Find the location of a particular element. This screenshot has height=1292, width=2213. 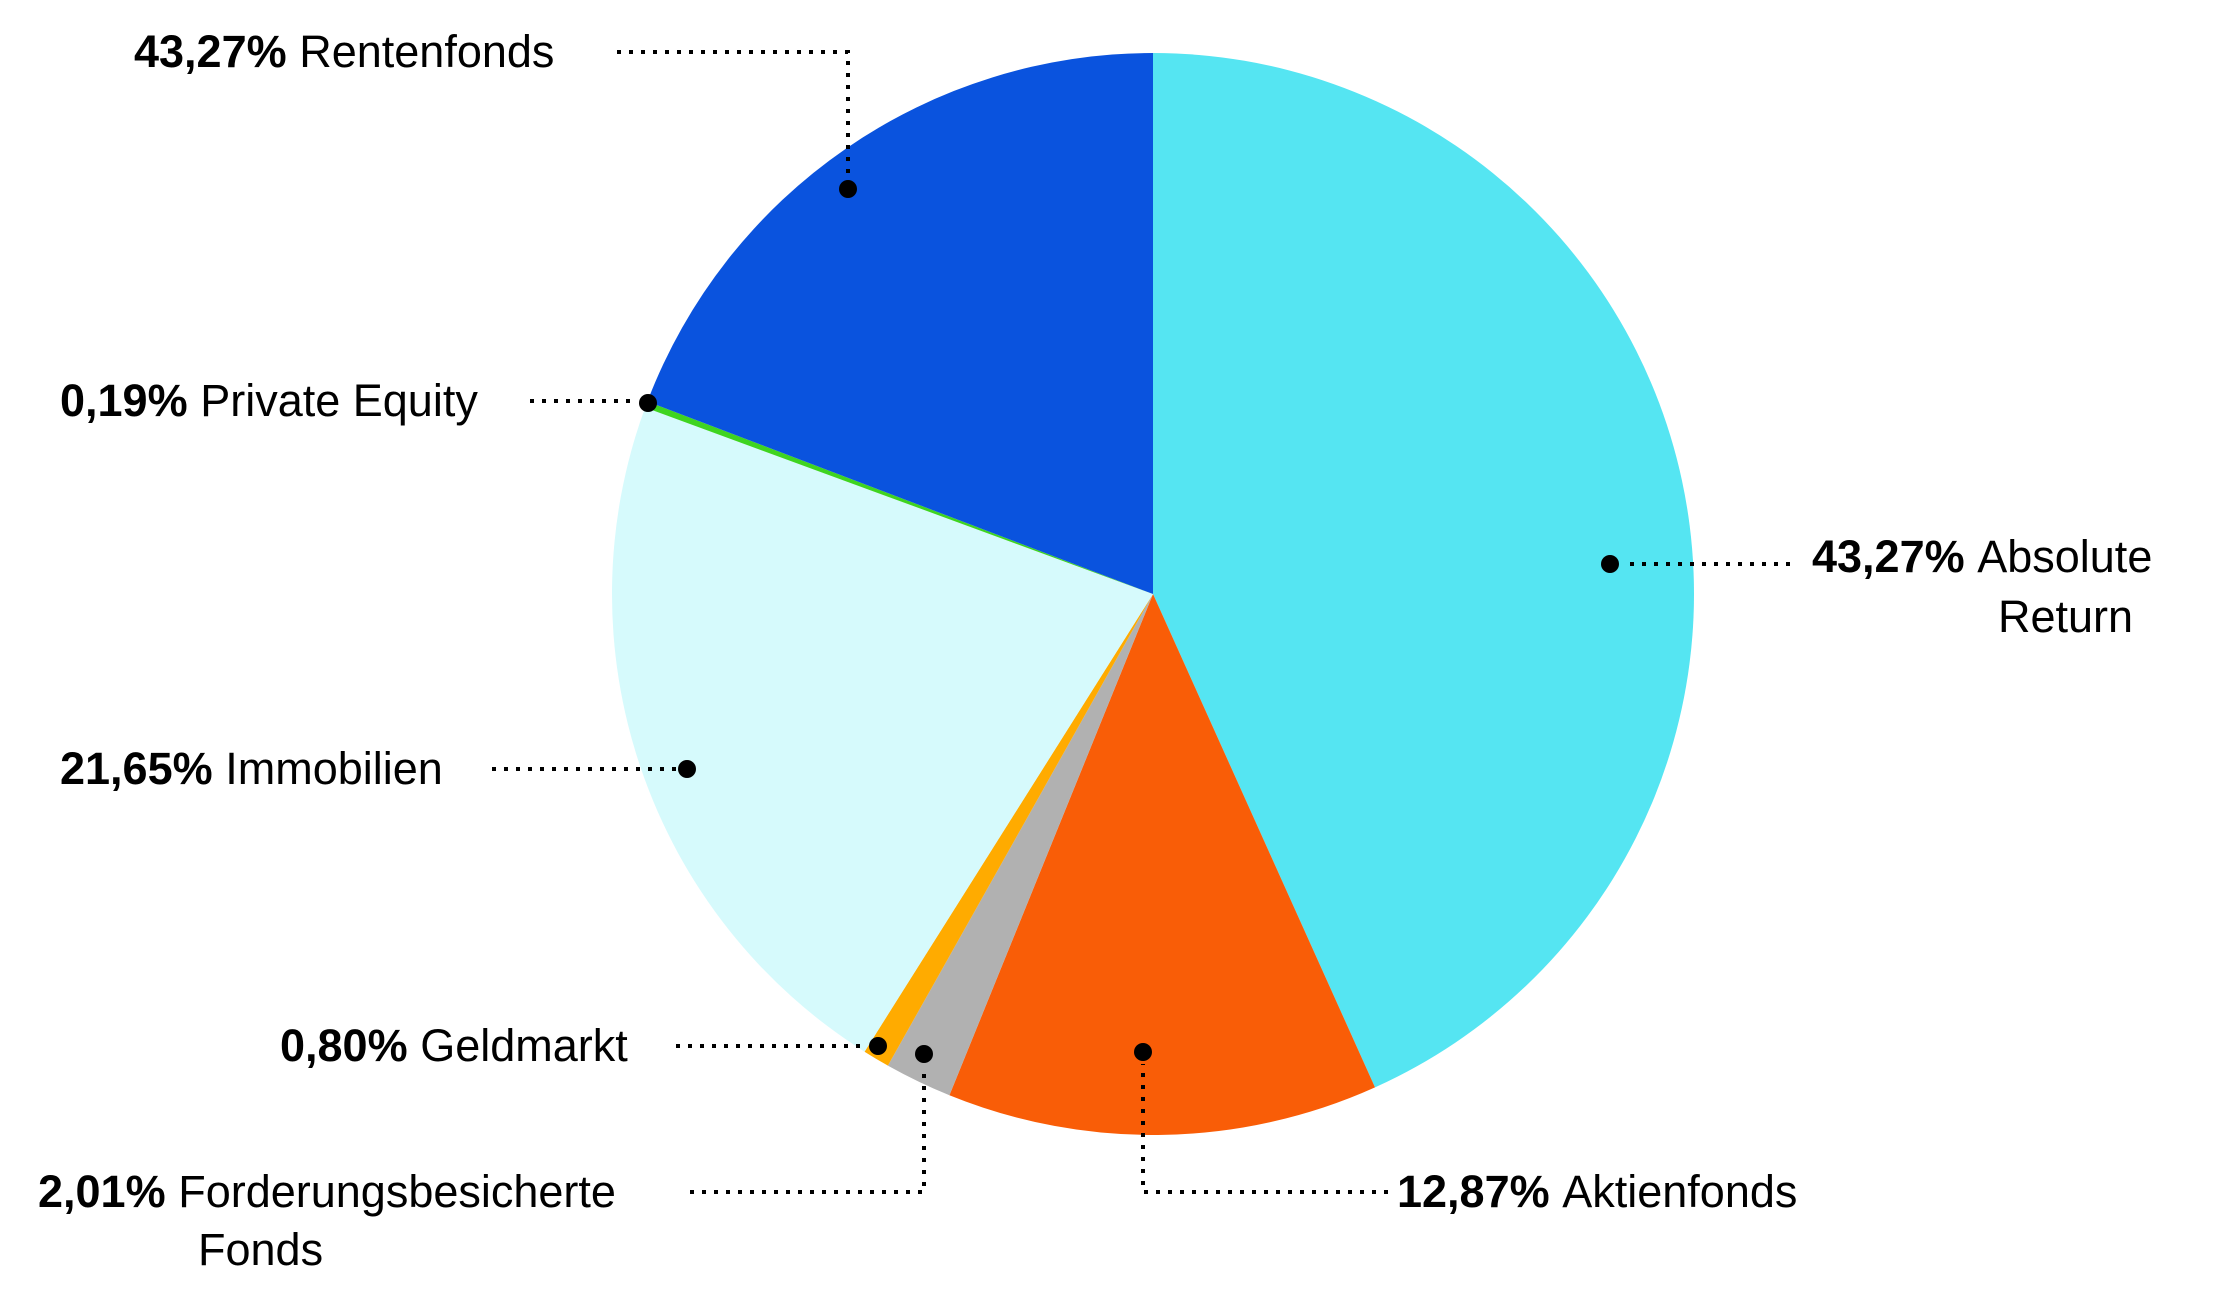

label-forderungsbesicherte-fonds-line1: 2,01% Forderungsbesicherte is located at coordinates (327, 1192).